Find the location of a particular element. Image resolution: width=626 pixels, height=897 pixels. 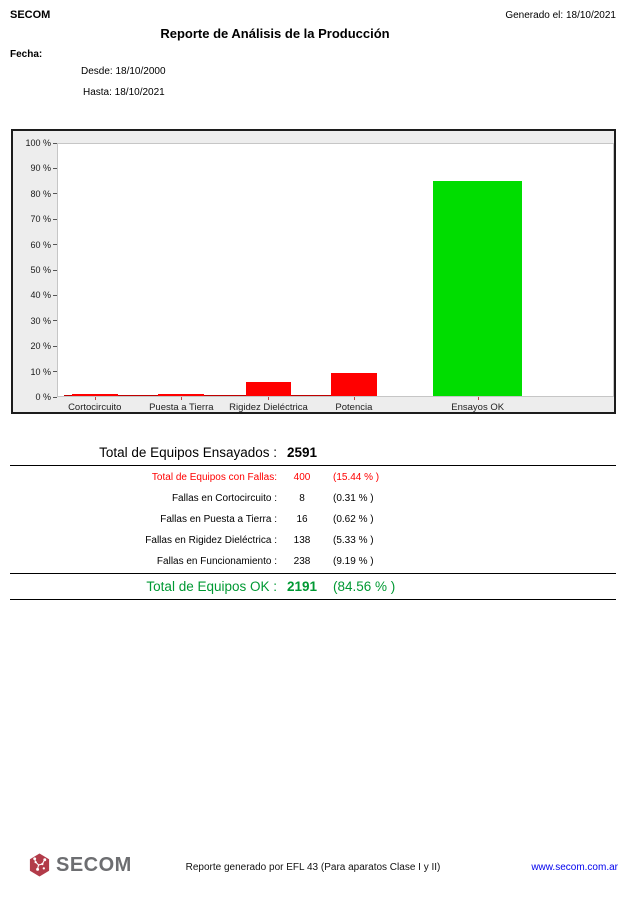

footer-logo: SECOM is located at coordinates (80, 865).